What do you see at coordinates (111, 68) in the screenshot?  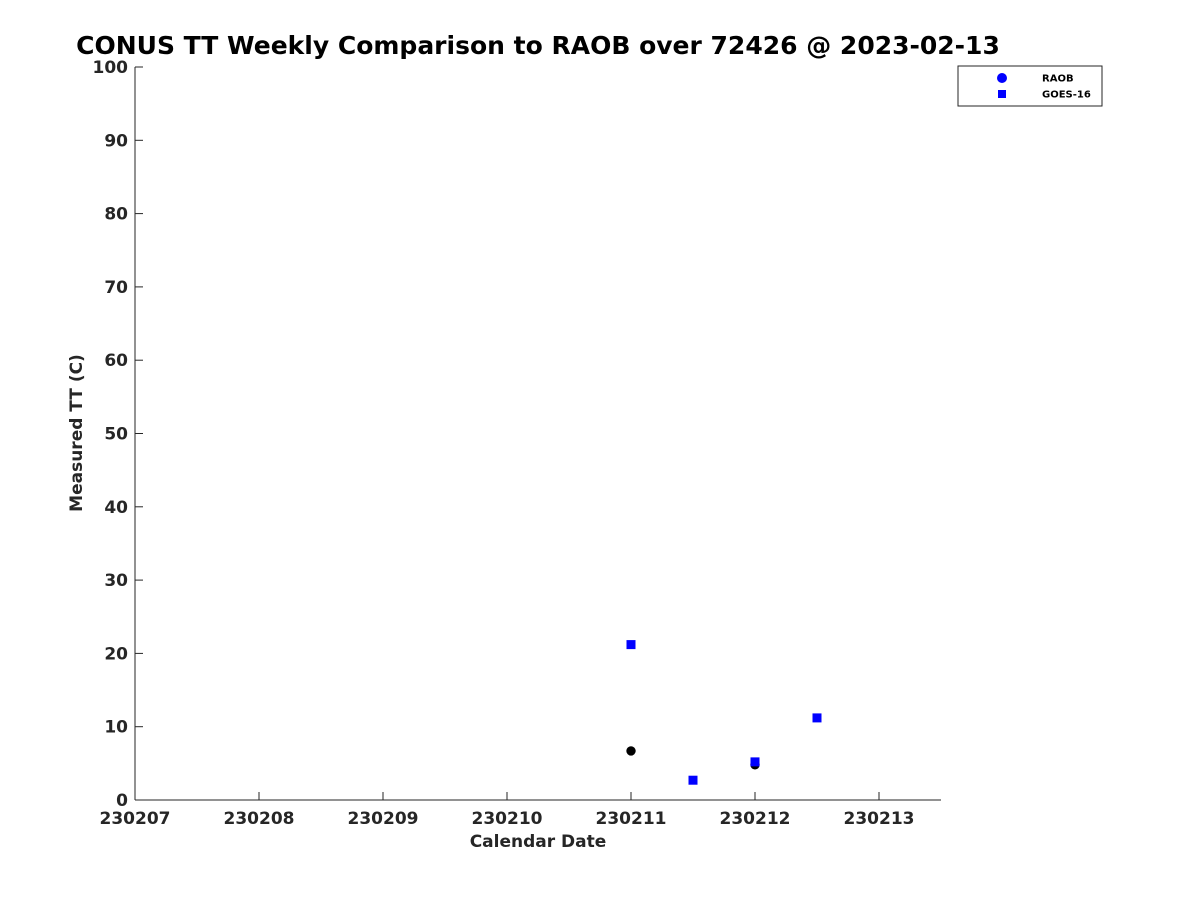 I see `y-tick-label: 100` at bounding box center [111, 68].